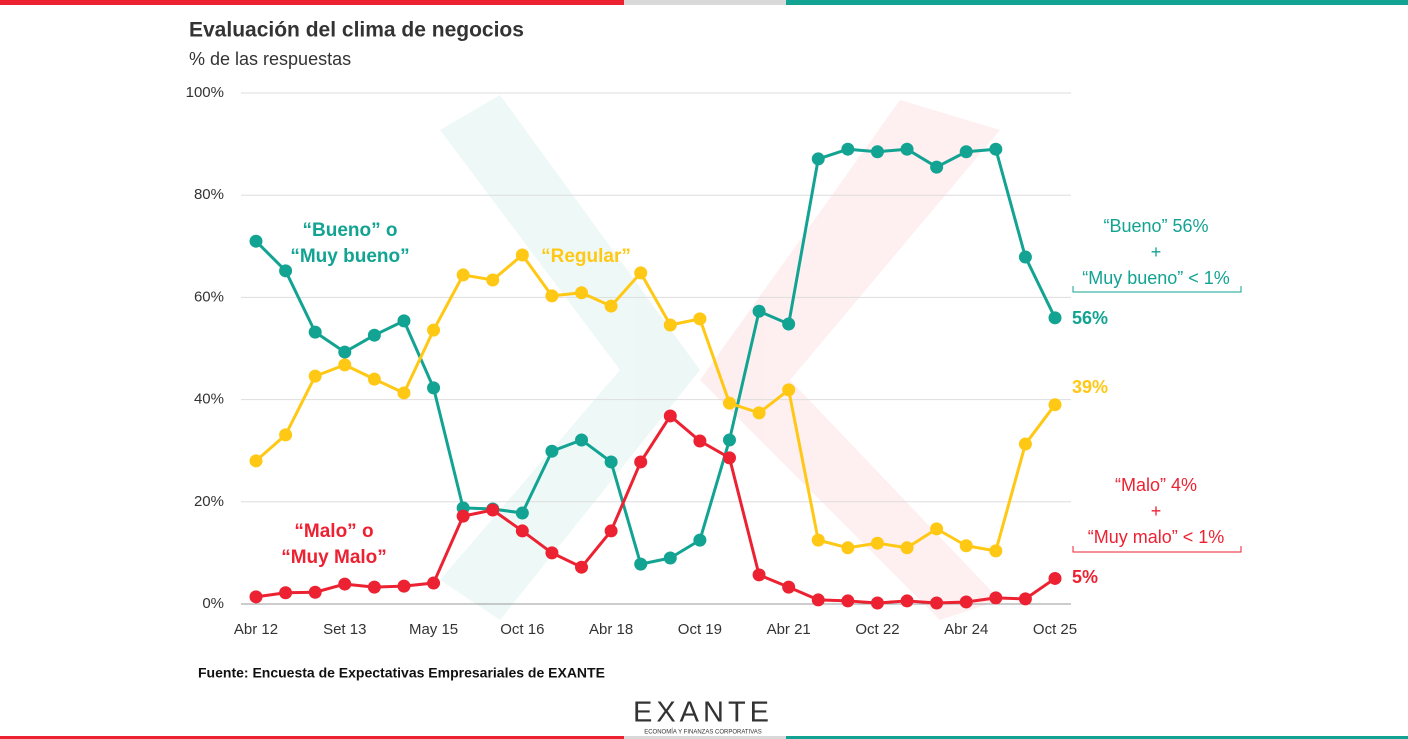  I want to click on y-tick-label: 80%, so click(209, 194).